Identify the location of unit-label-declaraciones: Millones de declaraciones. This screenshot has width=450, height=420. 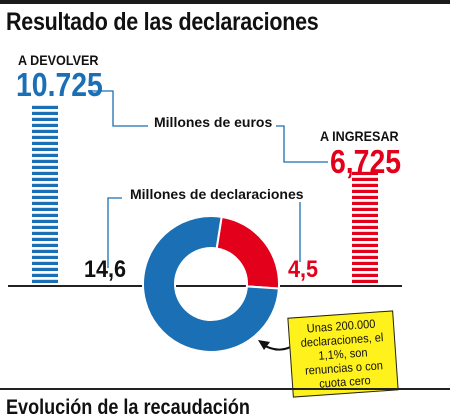
(217, 194).